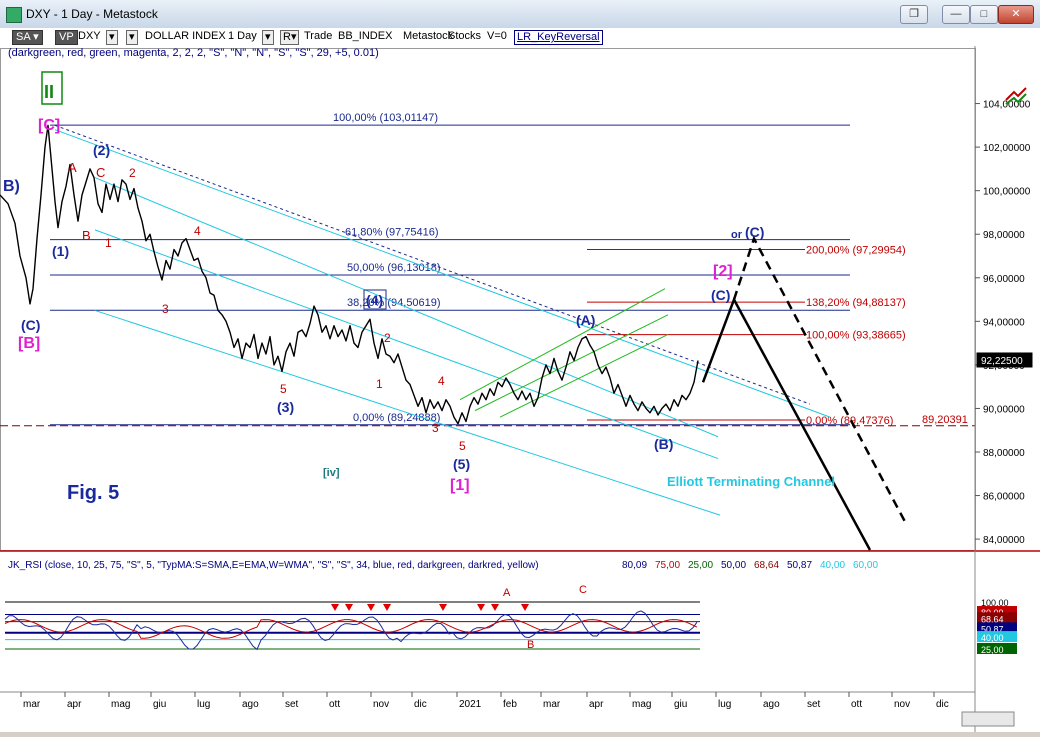 The height and width of the screenshot is (737, 1040). I want to click on wave-label: (3), so click(285, 407).